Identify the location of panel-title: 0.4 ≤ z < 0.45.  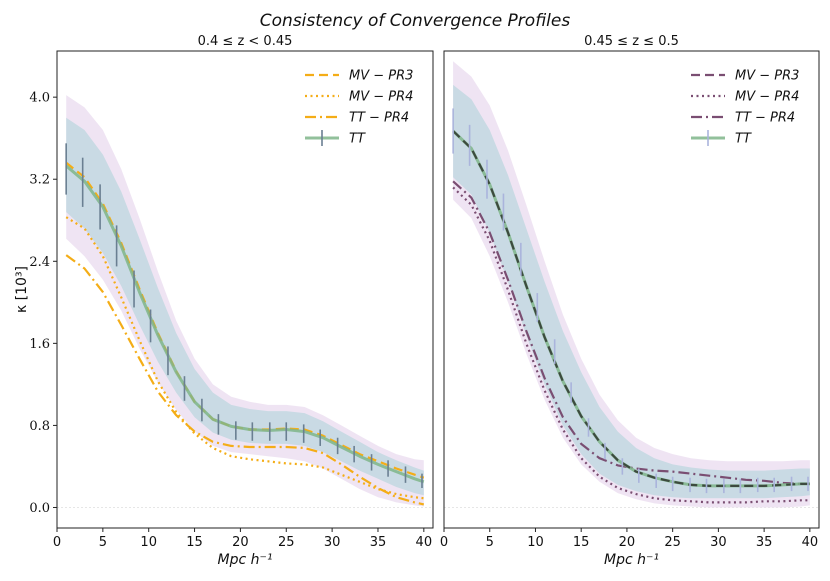
(245, 41).